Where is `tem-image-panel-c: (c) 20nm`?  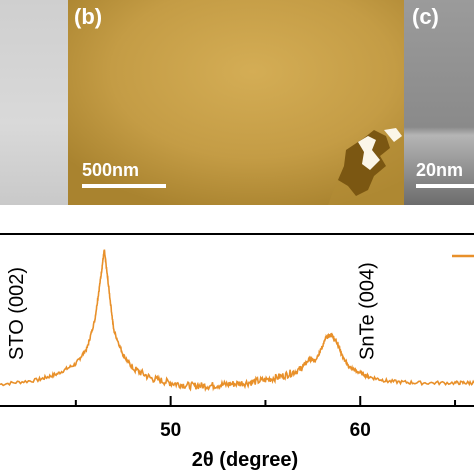
tem-image-panel-c: (c) 20nm is located at coordinates (439, 102).